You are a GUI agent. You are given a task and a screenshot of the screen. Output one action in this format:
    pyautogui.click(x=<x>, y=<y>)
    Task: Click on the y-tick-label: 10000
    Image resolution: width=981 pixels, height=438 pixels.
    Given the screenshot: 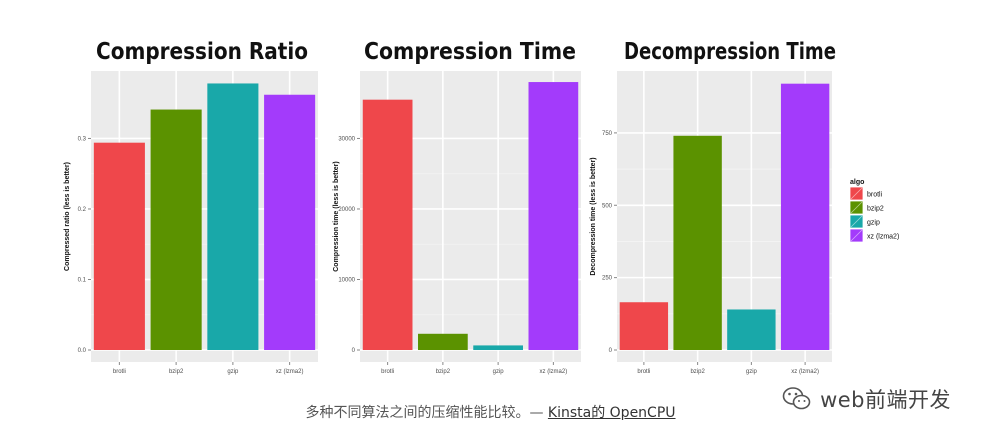 What is the action you would take?
    pyautogui.click(x=346, y=280)
    